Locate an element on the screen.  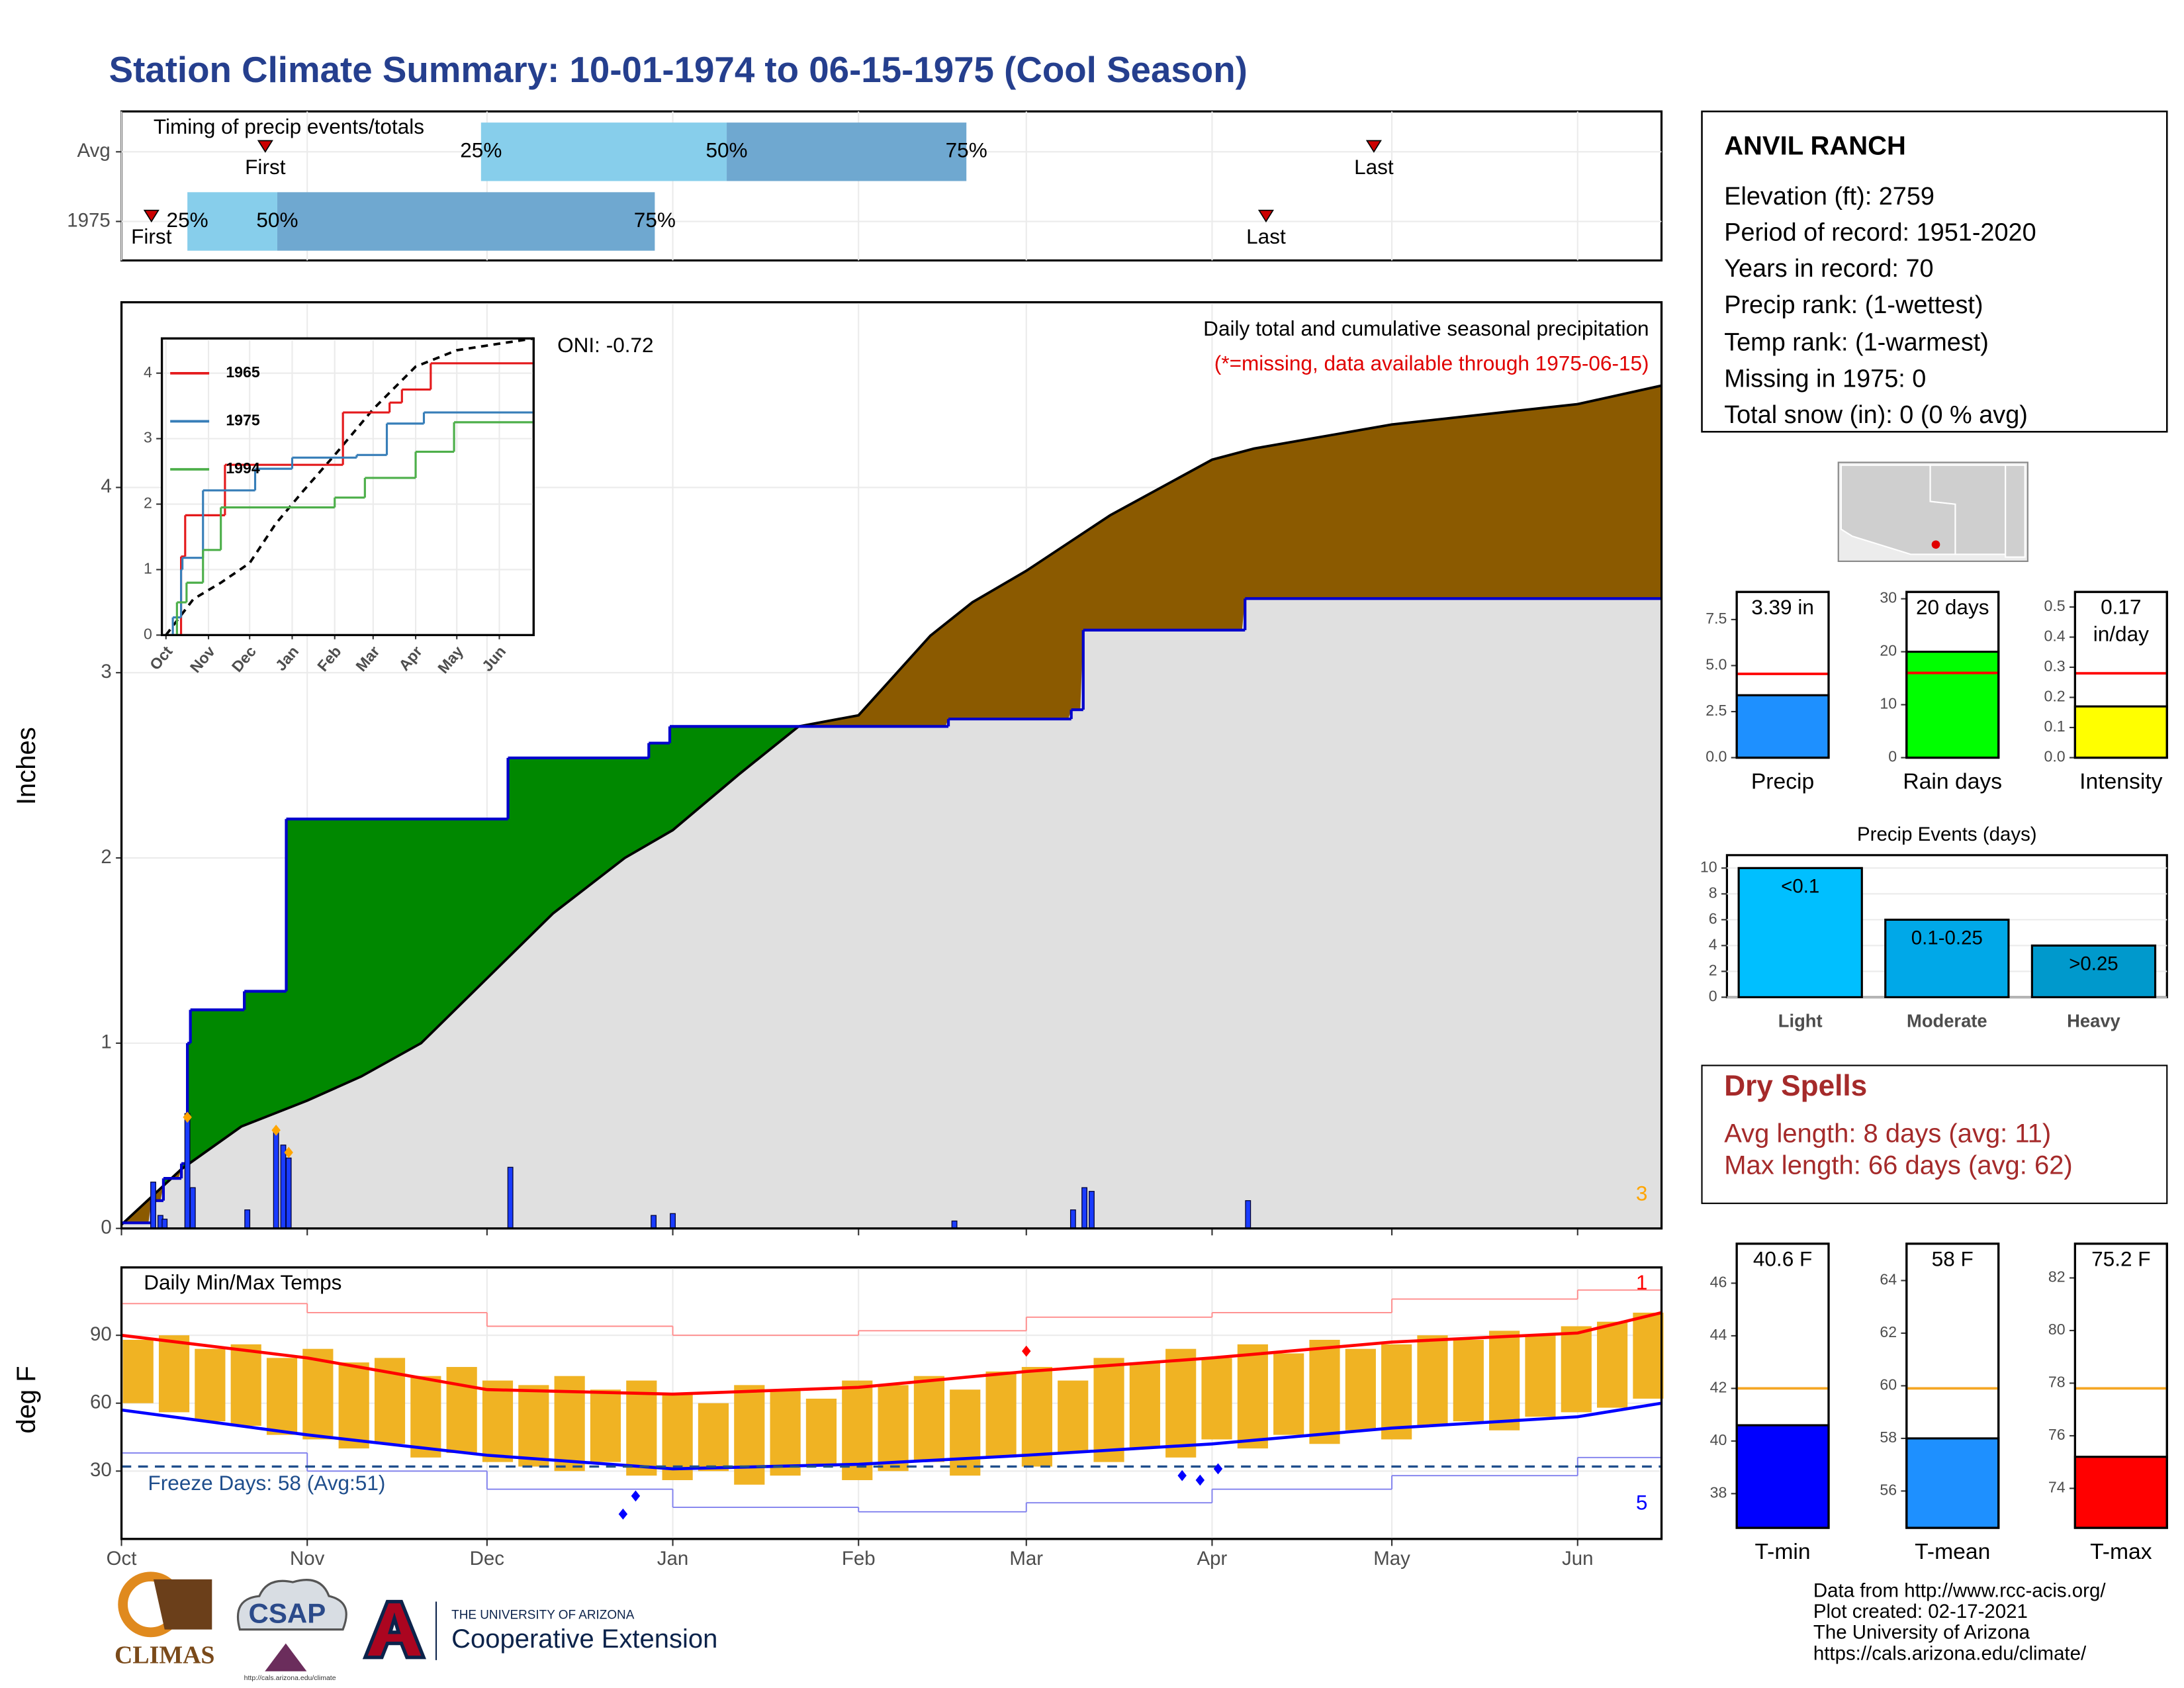
x-tick-label: Mar is located at coordinates (1026, 1559).